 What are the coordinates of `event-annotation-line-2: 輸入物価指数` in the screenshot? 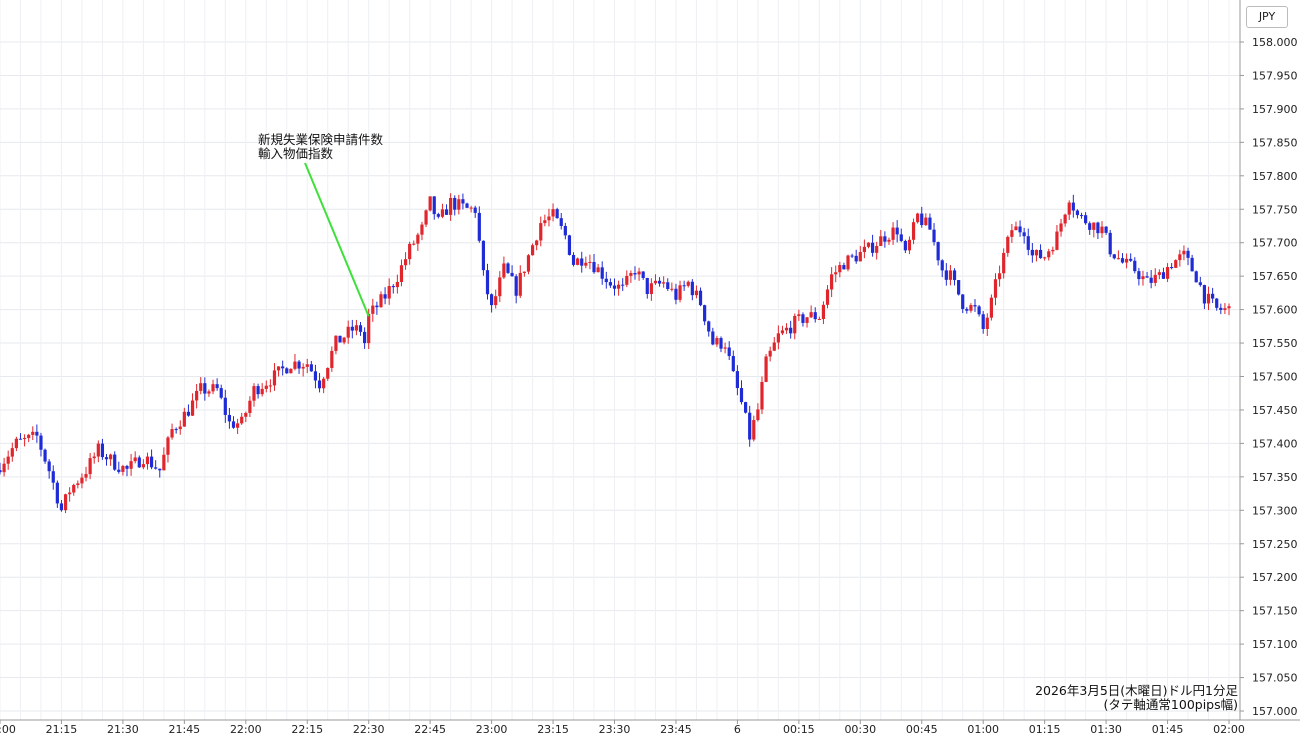 It's located at (296, 153).